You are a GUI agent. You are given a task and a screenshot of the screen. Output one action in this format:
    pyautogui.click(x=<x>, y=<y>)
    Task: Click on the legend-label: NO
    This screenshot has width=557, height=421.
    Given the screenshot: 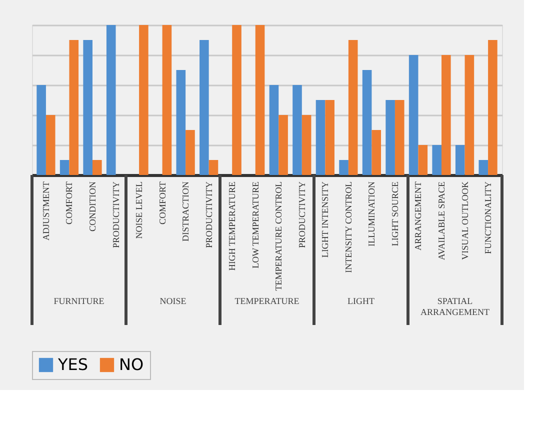 What is the action you would take?
    pyautogui.click(x=131, y=364)
    